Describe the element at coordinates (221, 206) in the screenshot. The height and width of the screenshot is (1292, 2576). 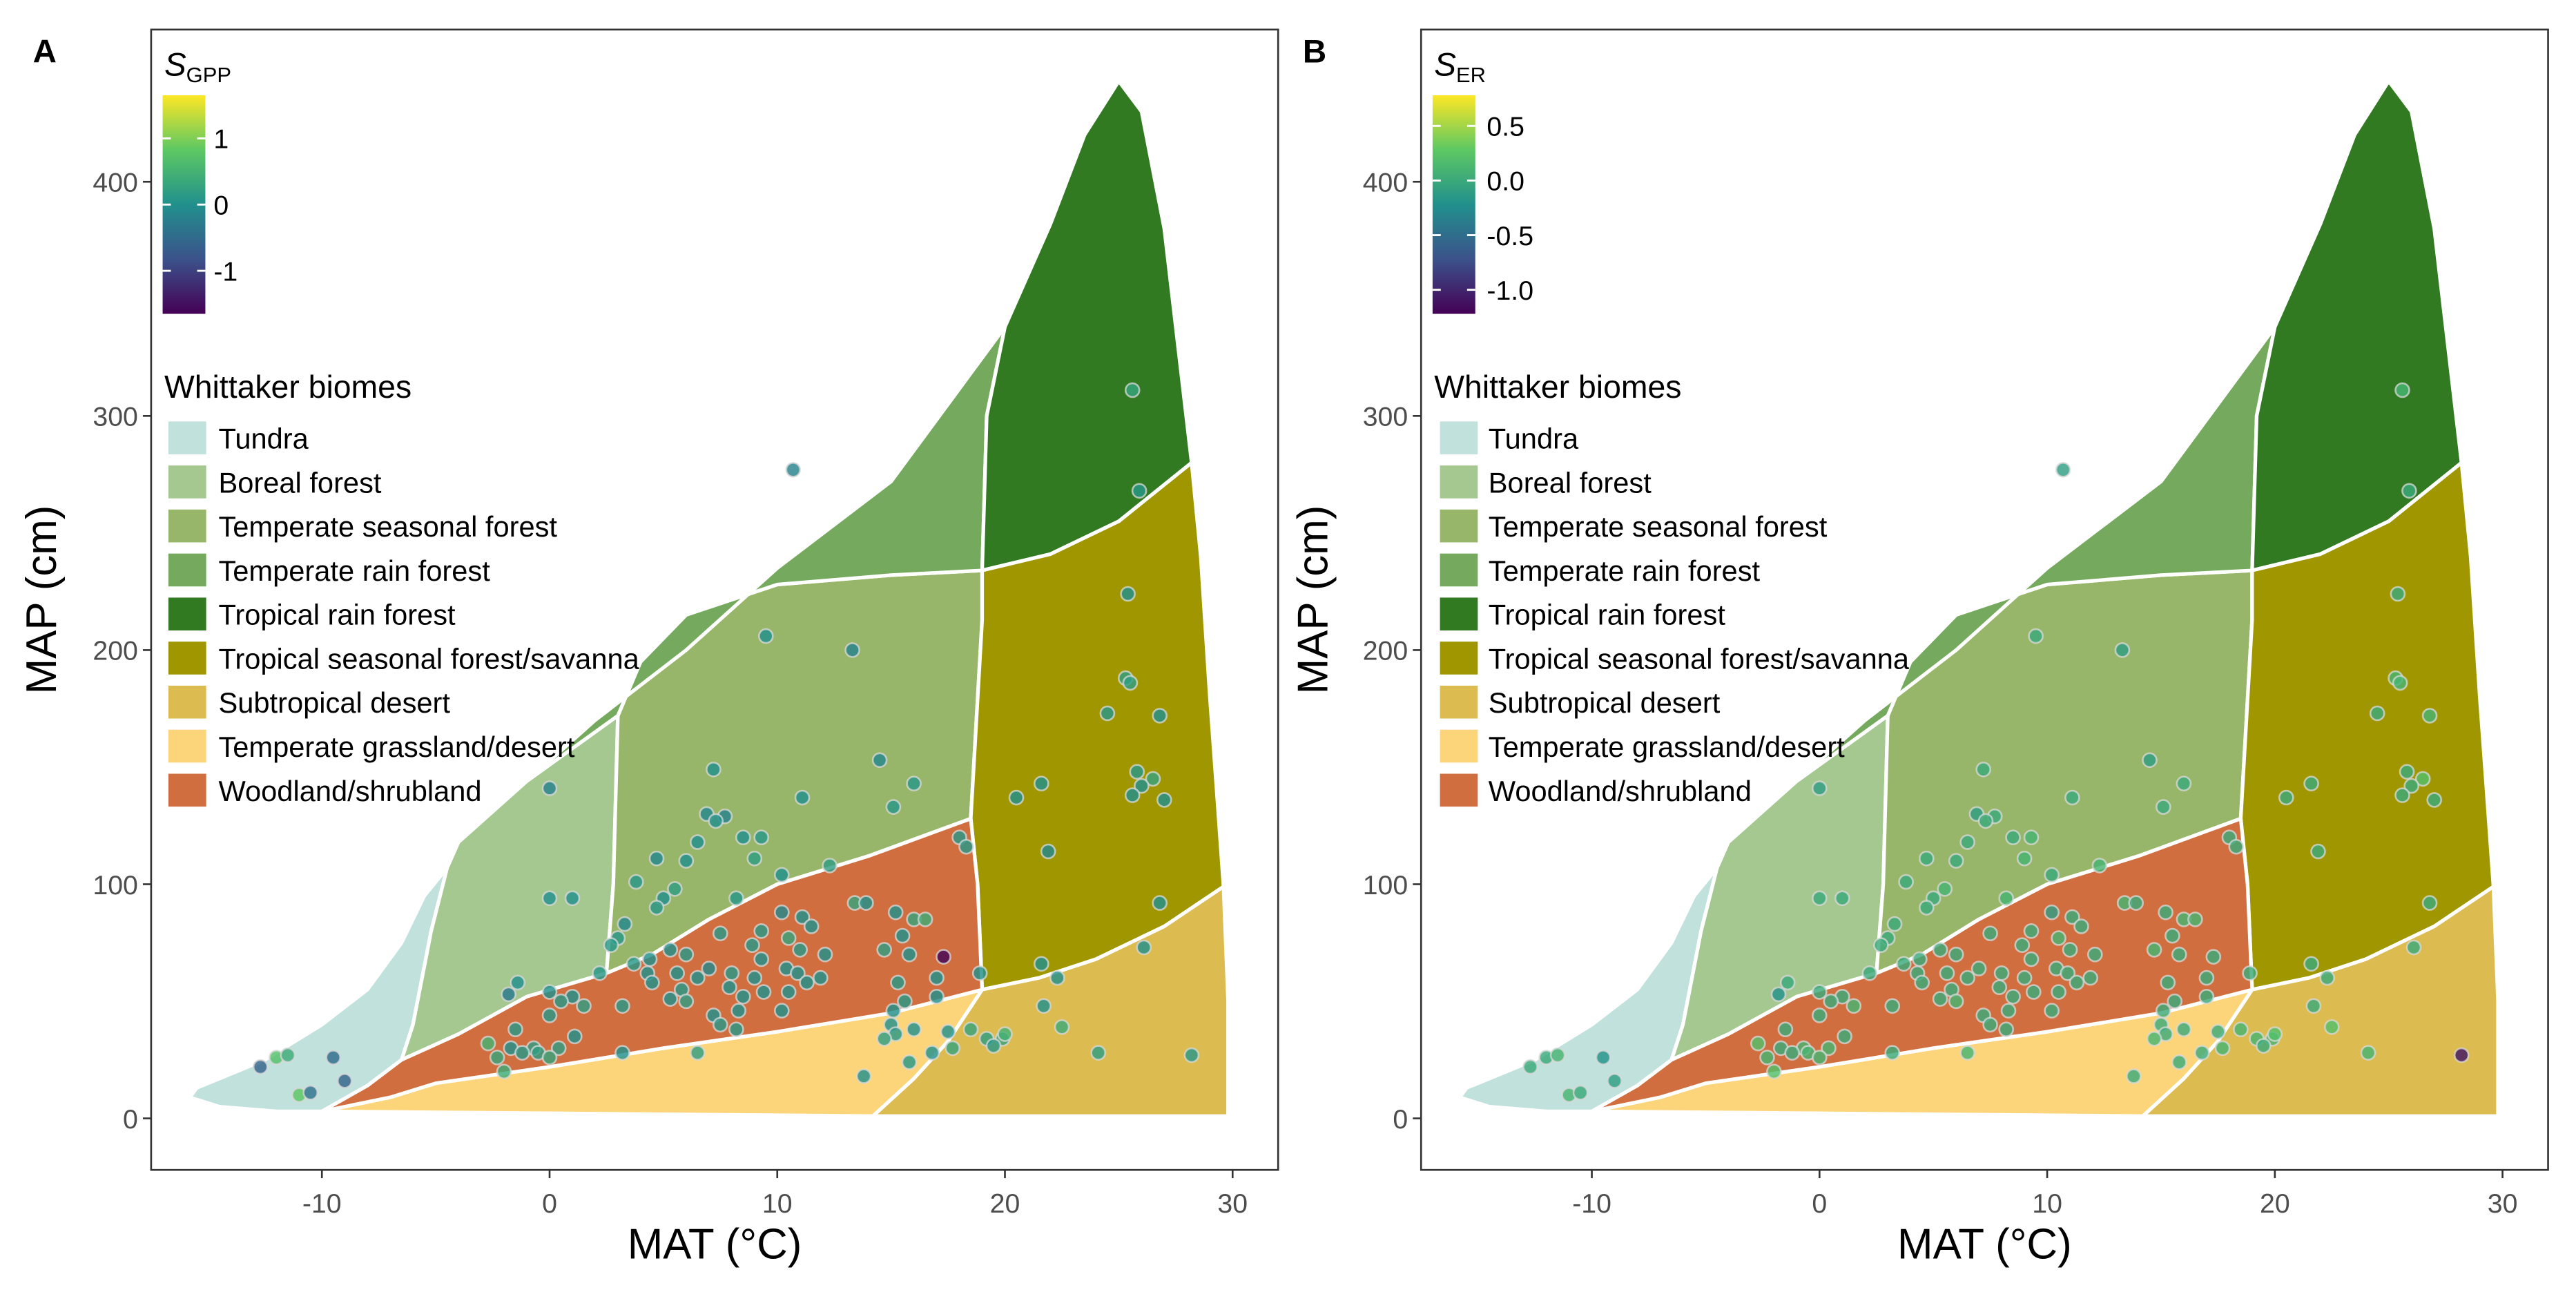
I see `colorbar-tick-label: 0` at that location.